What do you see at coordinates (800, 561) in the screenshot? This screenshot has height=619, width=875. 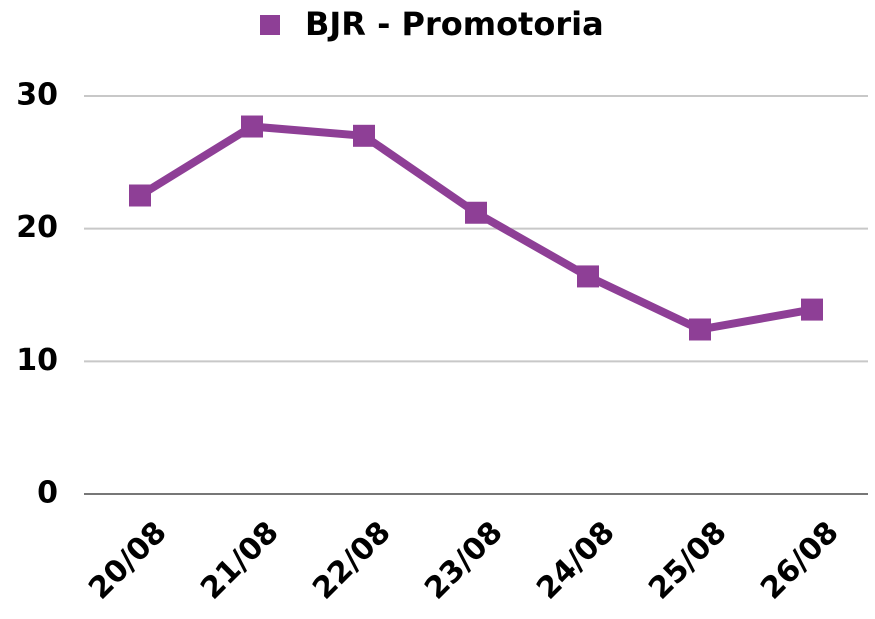 I see `x-tick-label: 26/08` at bounding box center [800, 561].